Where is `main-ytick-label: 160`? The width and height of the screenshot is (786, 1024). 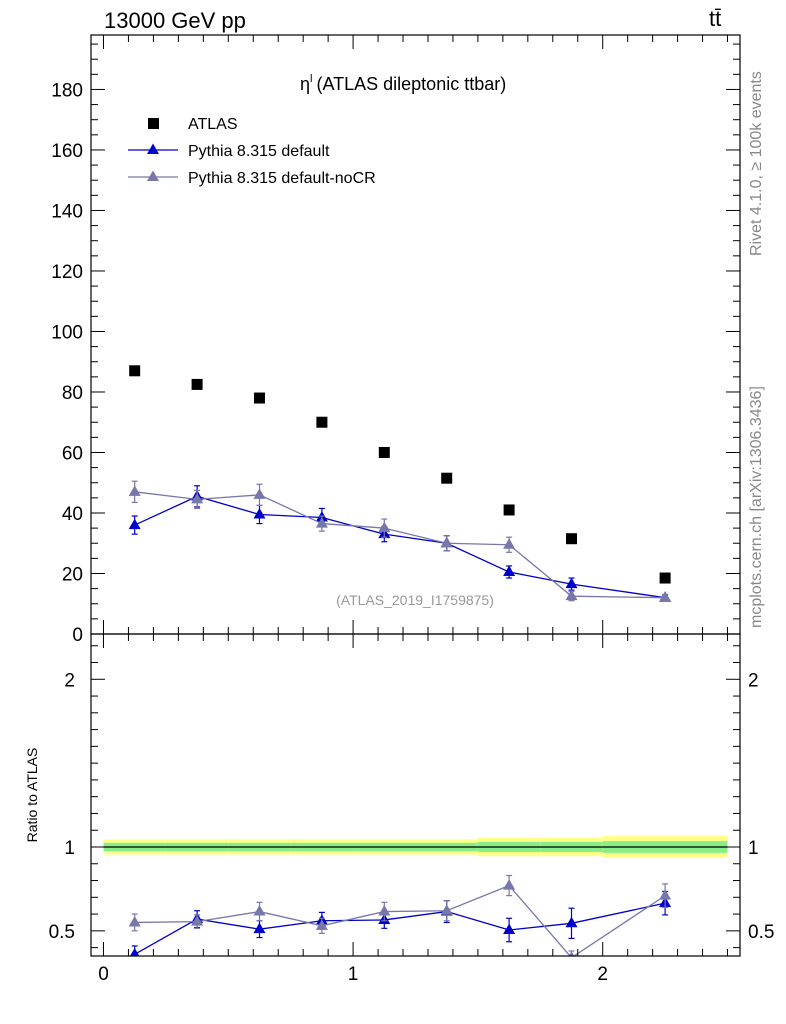 main-ytick-label: 160 is located at coordinates (67, 151).